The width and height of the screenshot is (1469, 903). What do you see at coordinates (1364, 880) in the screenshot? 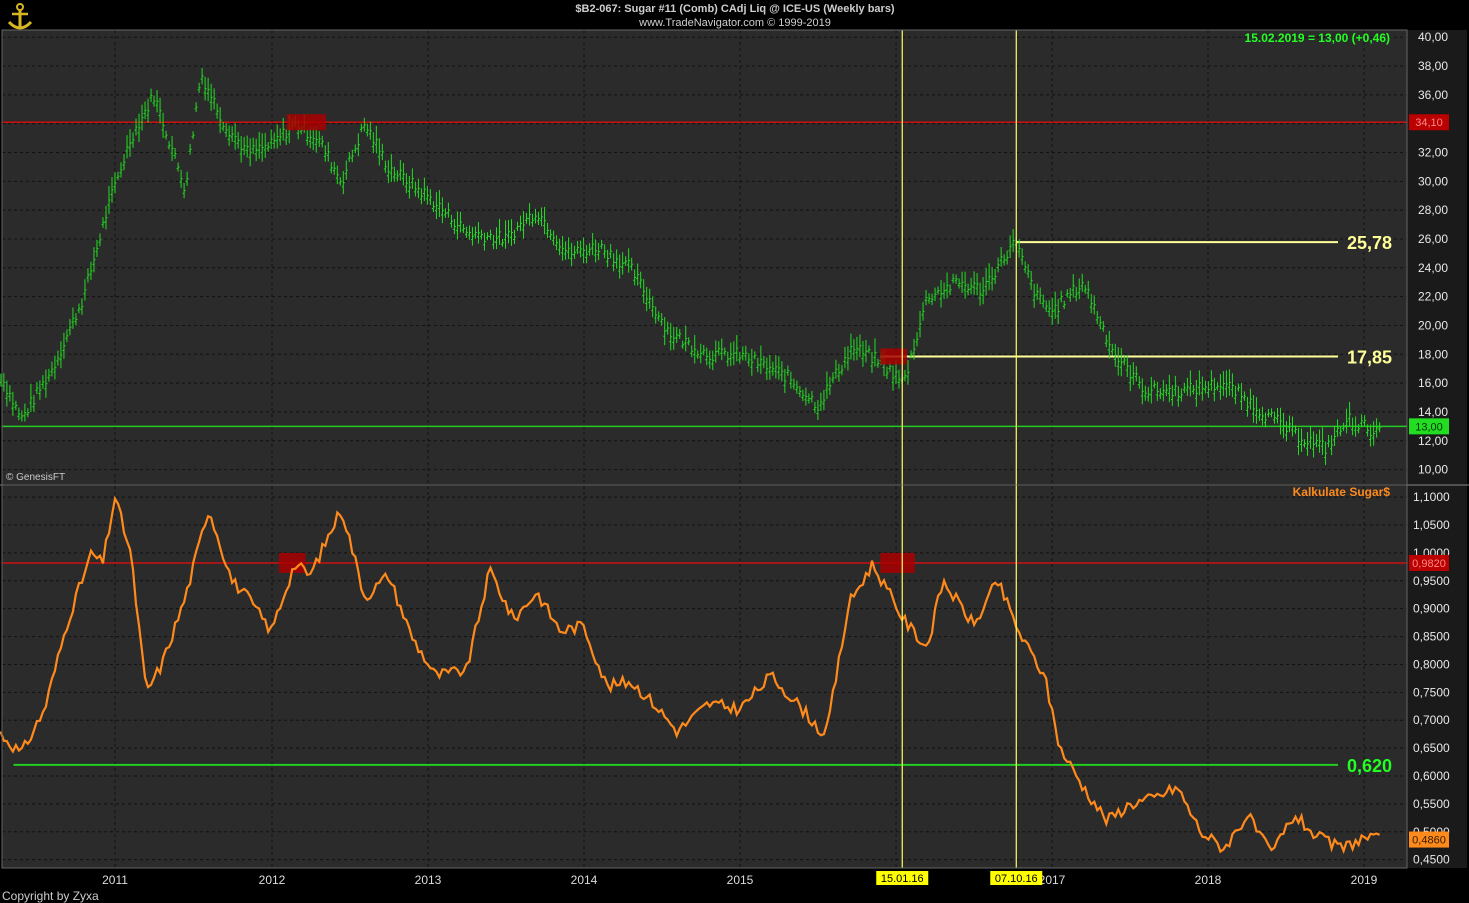
I see `x-tick-label: 2019` at bounding box center [1364, 880].